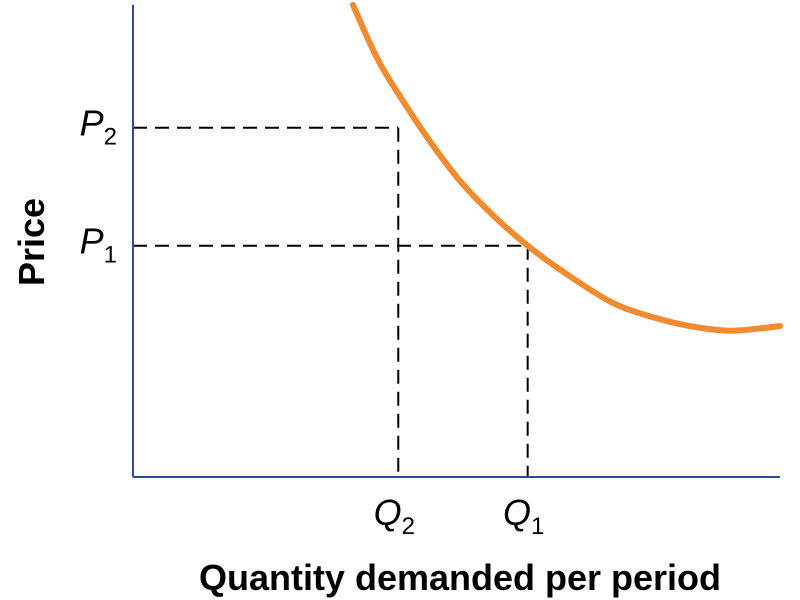 The height and width of the screenshot is (600, 800). Describe the element at coordinates (460, 577) in the screenshot. I see `x-axis-title: Quantity demanded per period` at that location.